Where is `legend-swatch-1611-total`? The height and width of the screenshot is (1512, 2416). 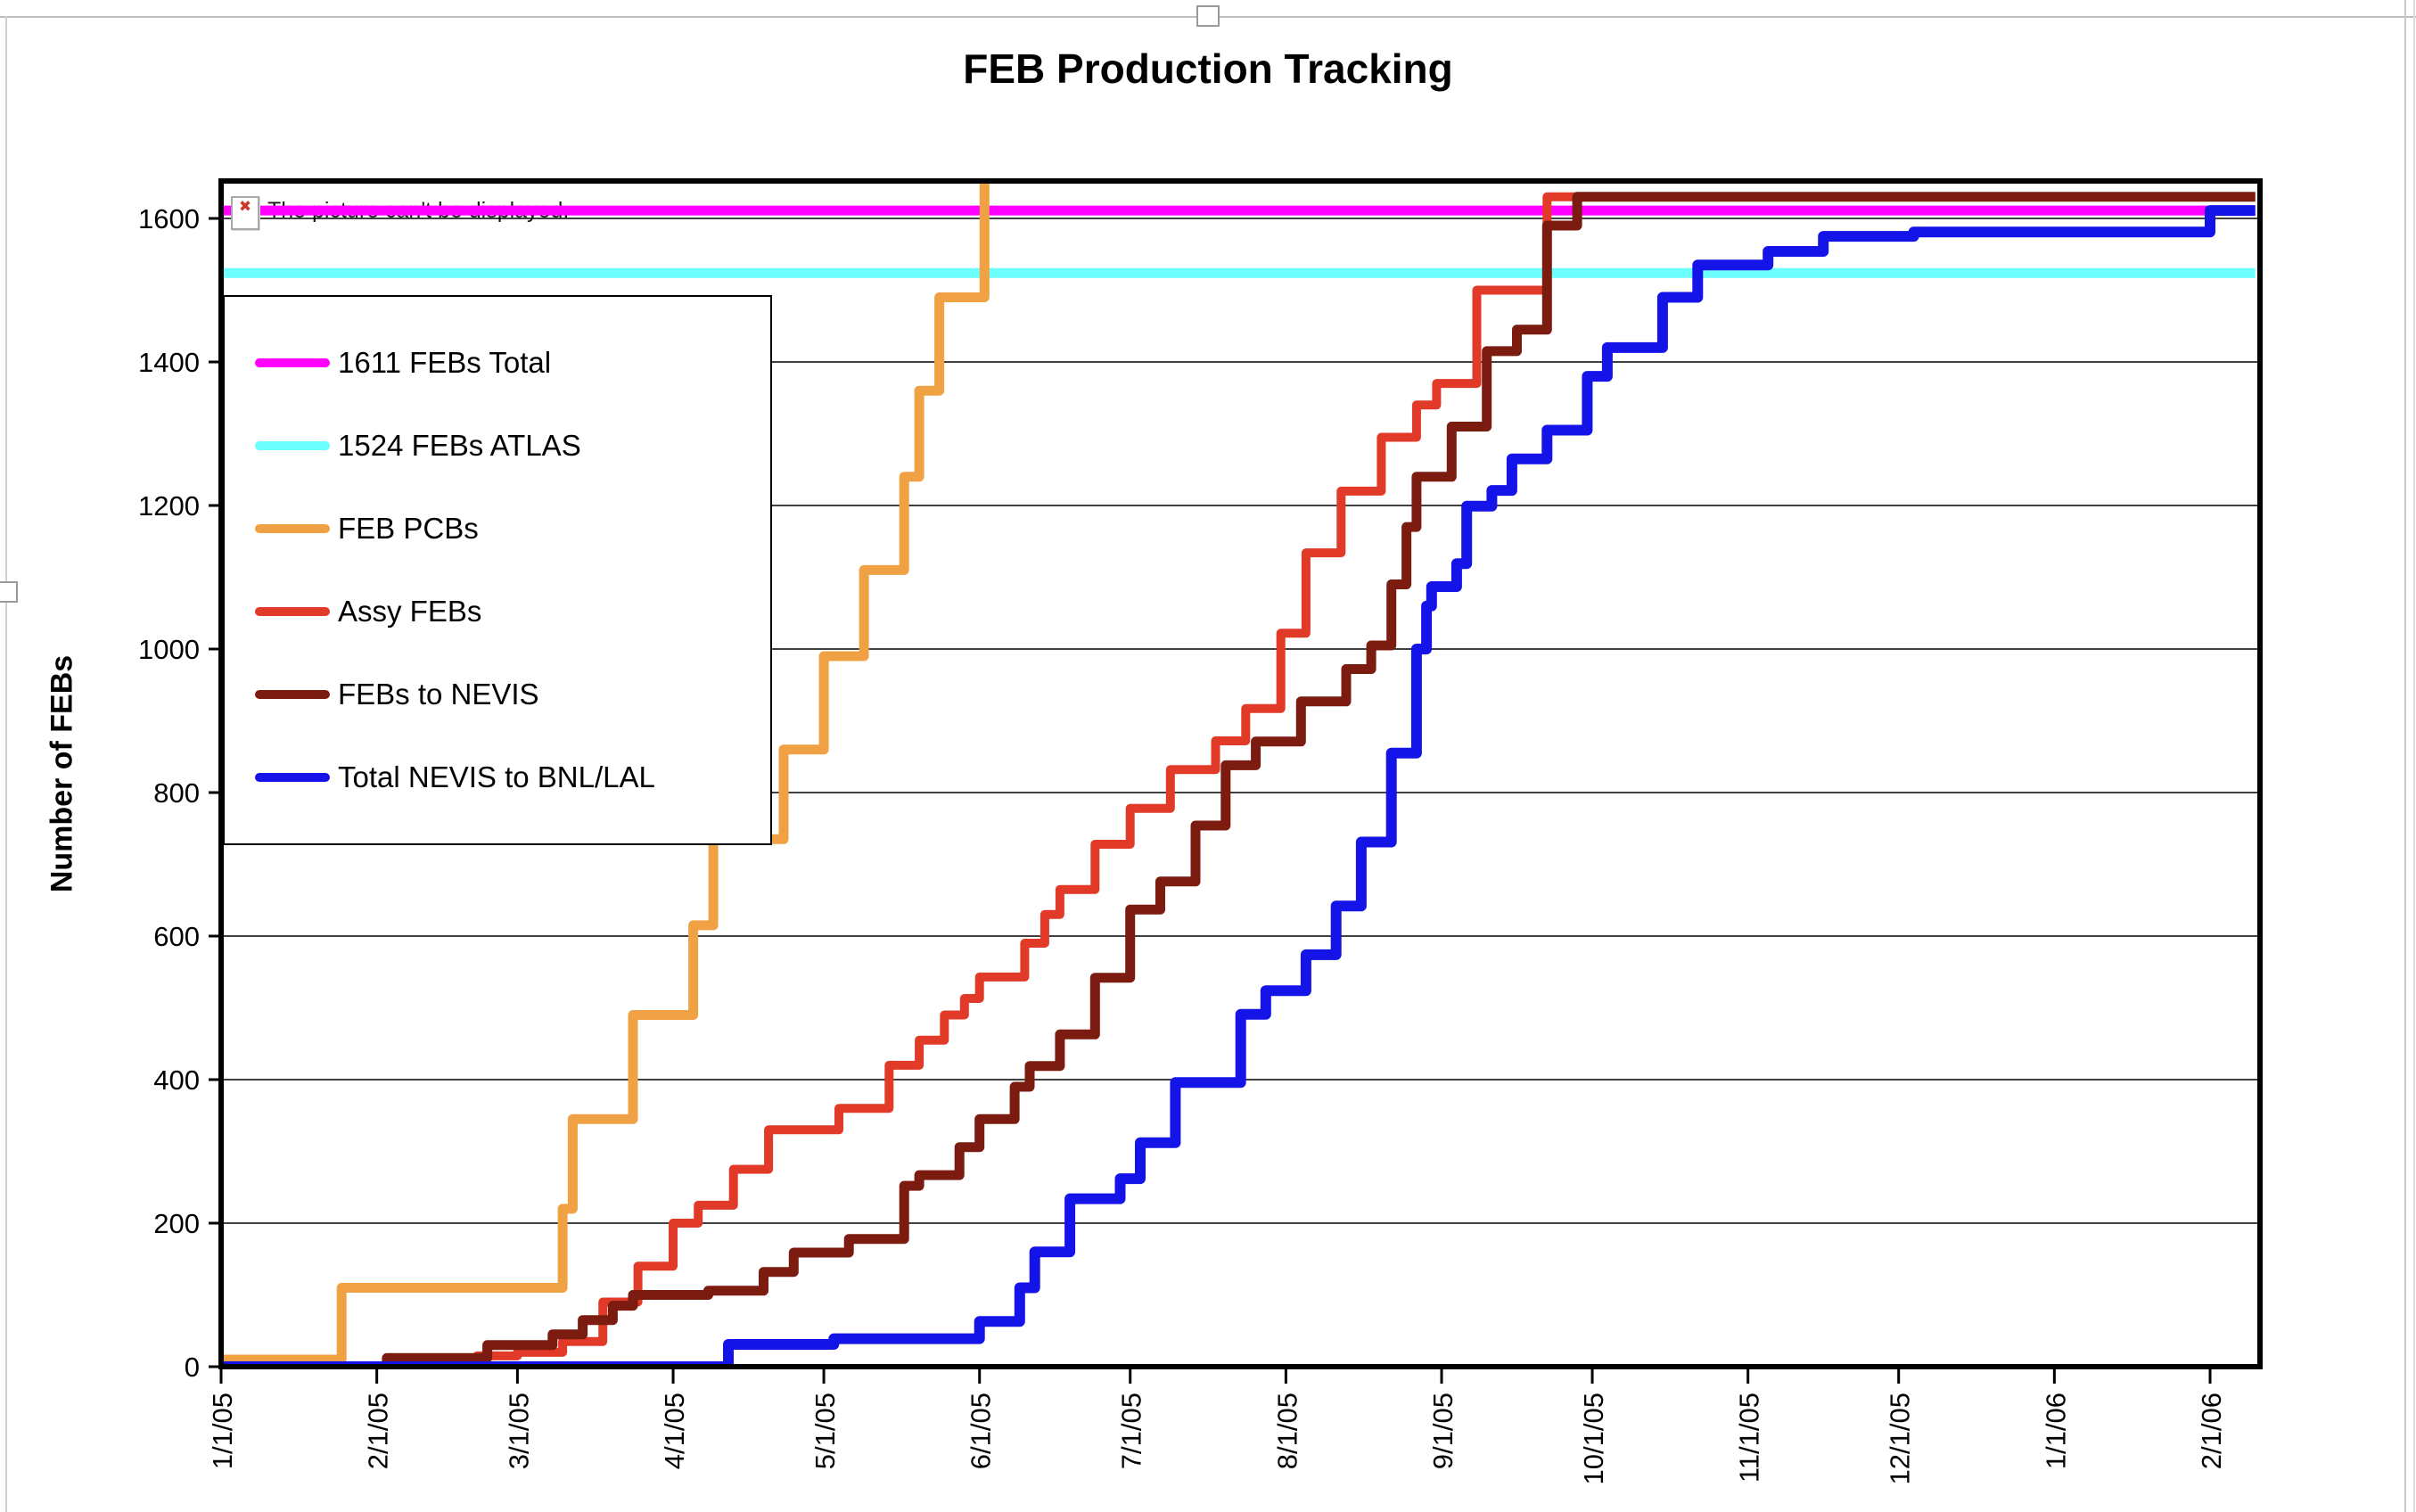 legend-swatch-1611-total is located at coordinates (293, 362).